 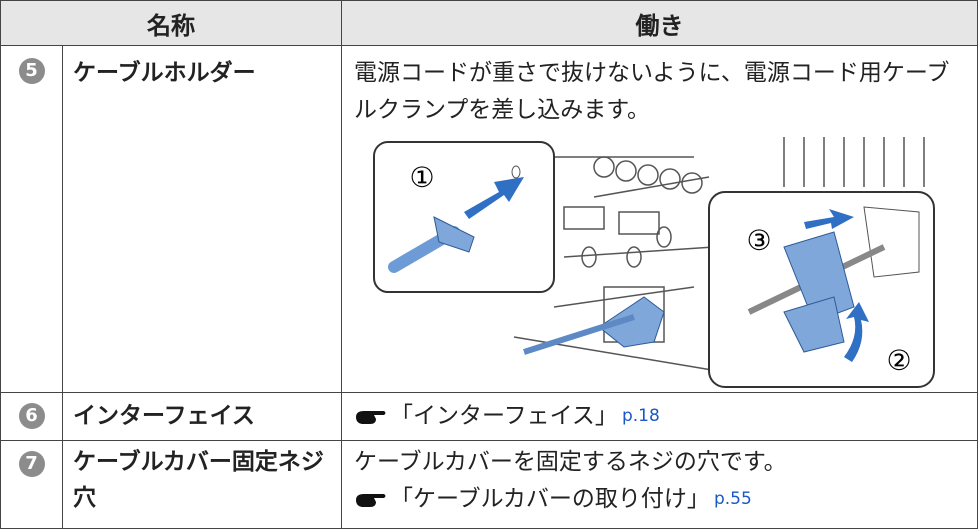 I want to click on number-cell: 6, so click(x=31, y=416).